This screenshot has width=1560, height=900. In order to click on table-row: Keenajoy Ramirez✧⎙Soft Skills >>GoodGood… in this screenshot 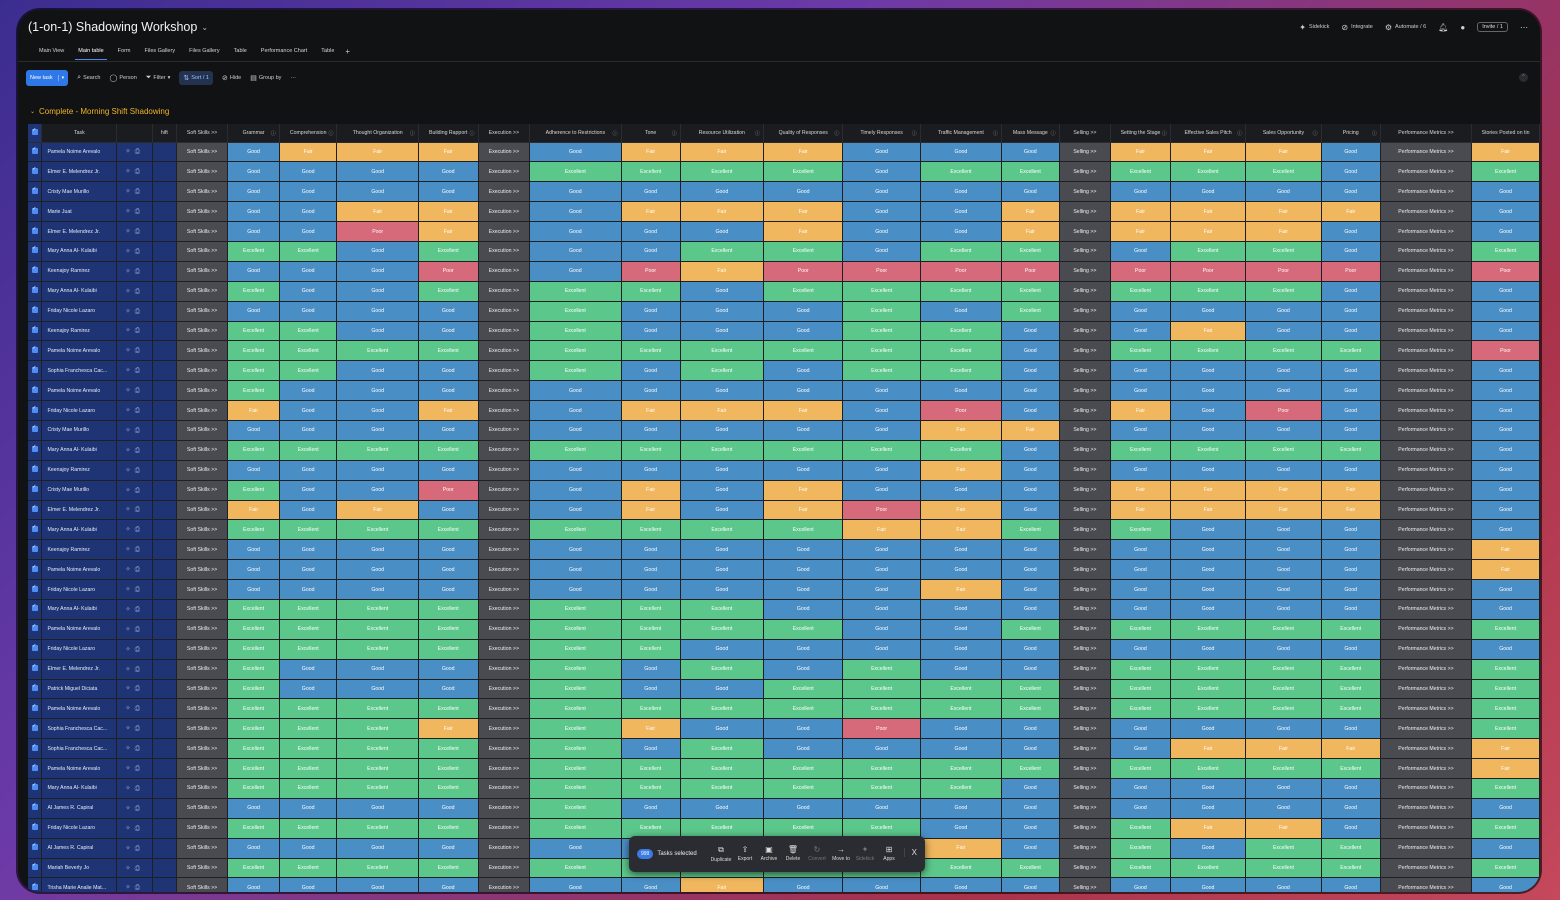, I will do `click(784, 550)`.